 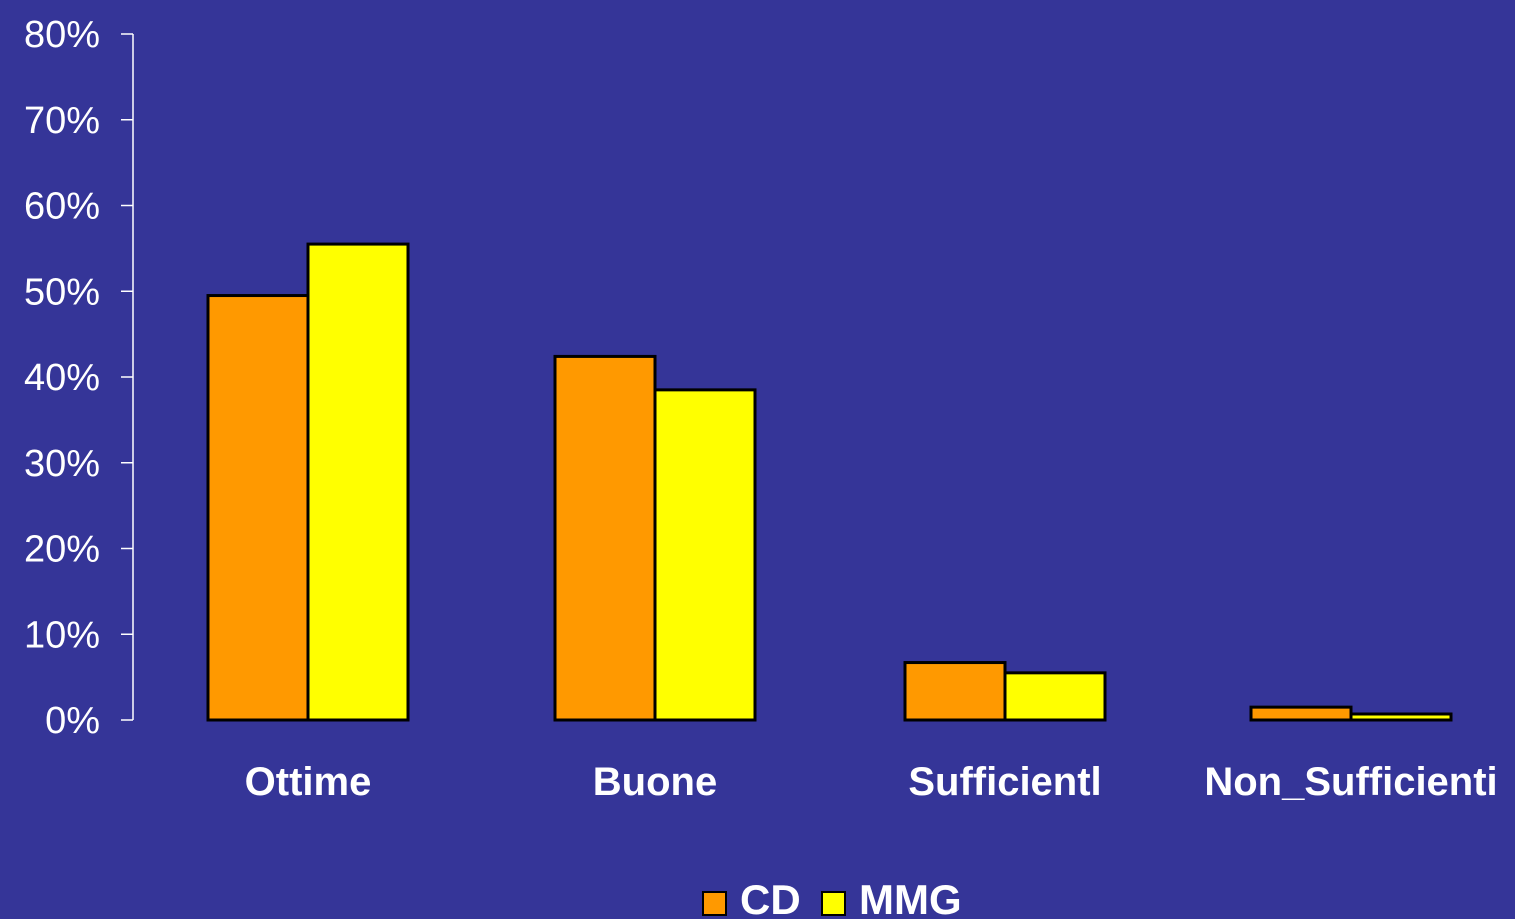 What do you see at coordinates (62, 35) in the screenshot?
I see `y-tick-label: 80%` at bounding box center [62, 35].